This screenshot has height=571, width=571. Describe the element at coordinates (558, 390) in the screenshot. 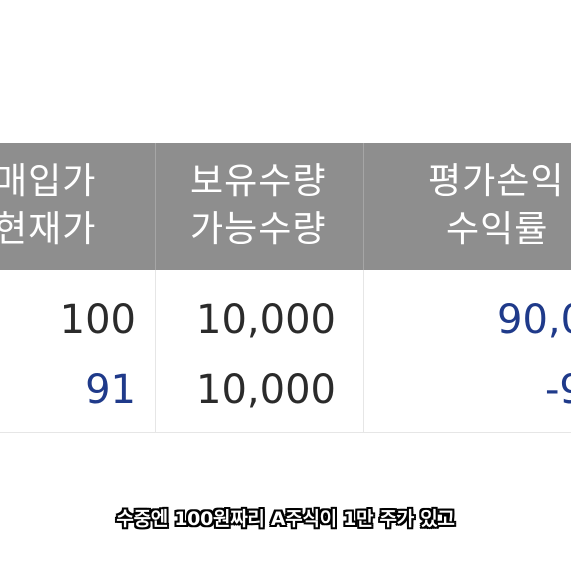

I see `return-rate-value: -9` at that location.